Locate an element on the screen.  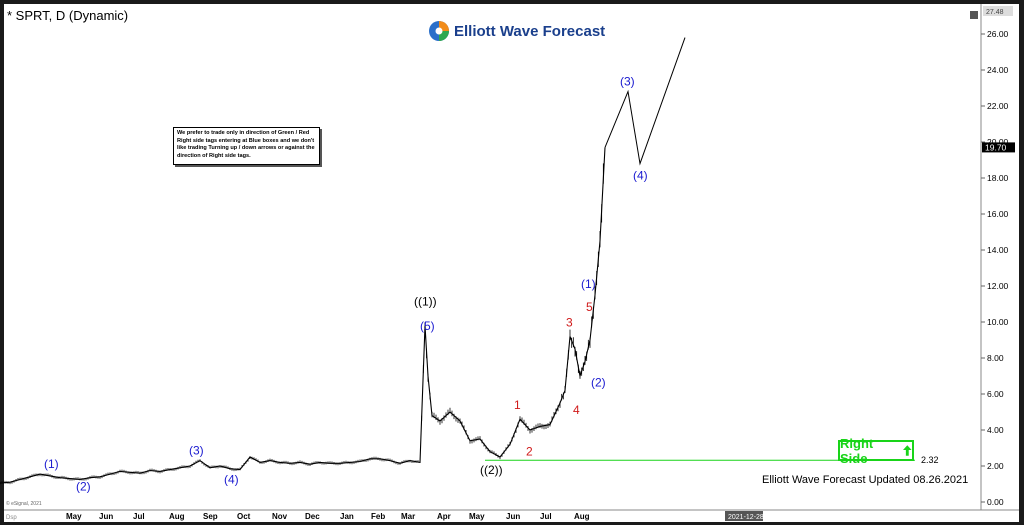
updated-footer: Elliott Wave Forecast Updated 08.26.2021 is located at coordinates (865, 480).